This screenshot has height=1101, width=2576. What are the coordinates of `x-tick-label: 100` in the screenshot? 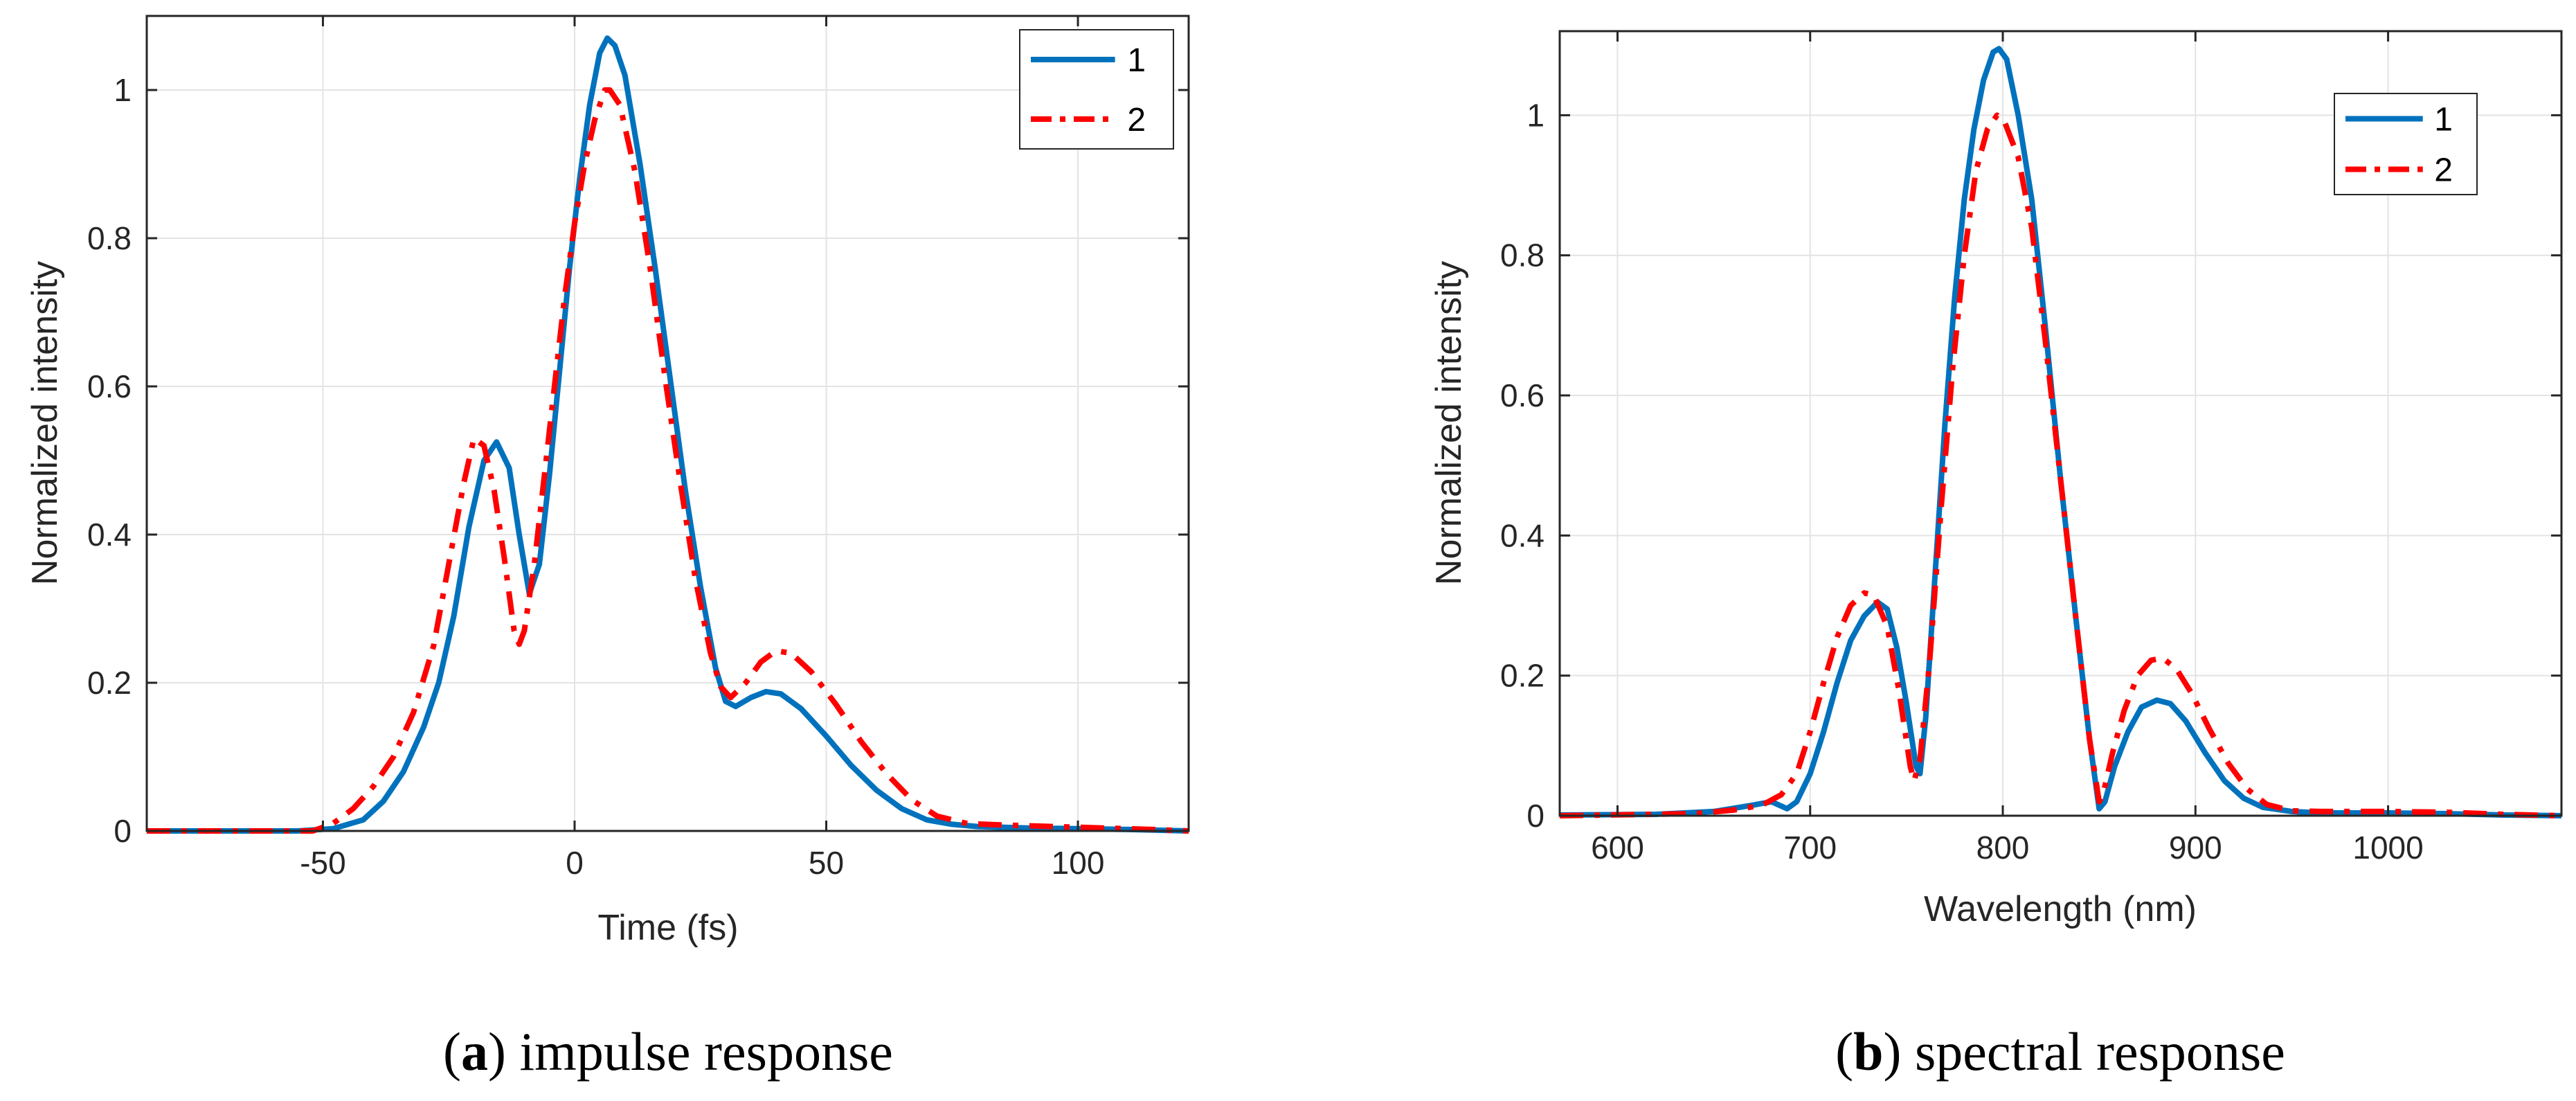 It's located at (1078, 863).